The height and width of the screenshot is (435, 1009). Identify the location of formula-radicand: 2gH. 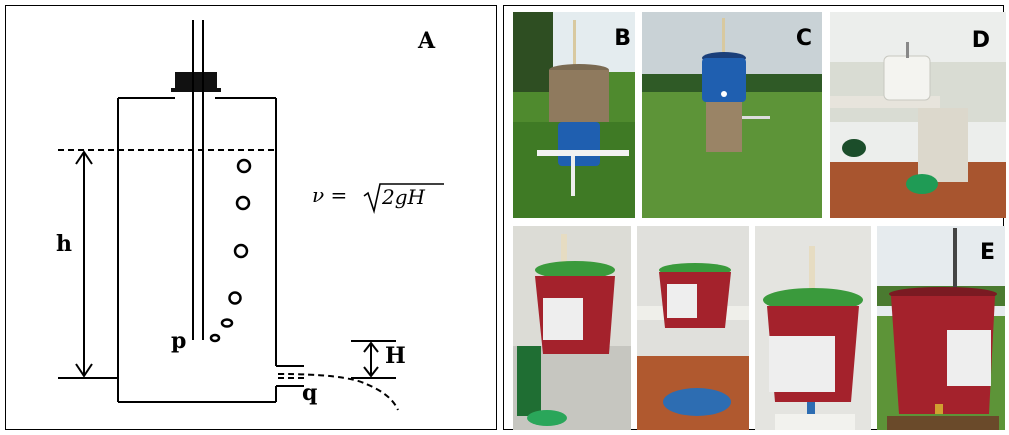
(403, 197).